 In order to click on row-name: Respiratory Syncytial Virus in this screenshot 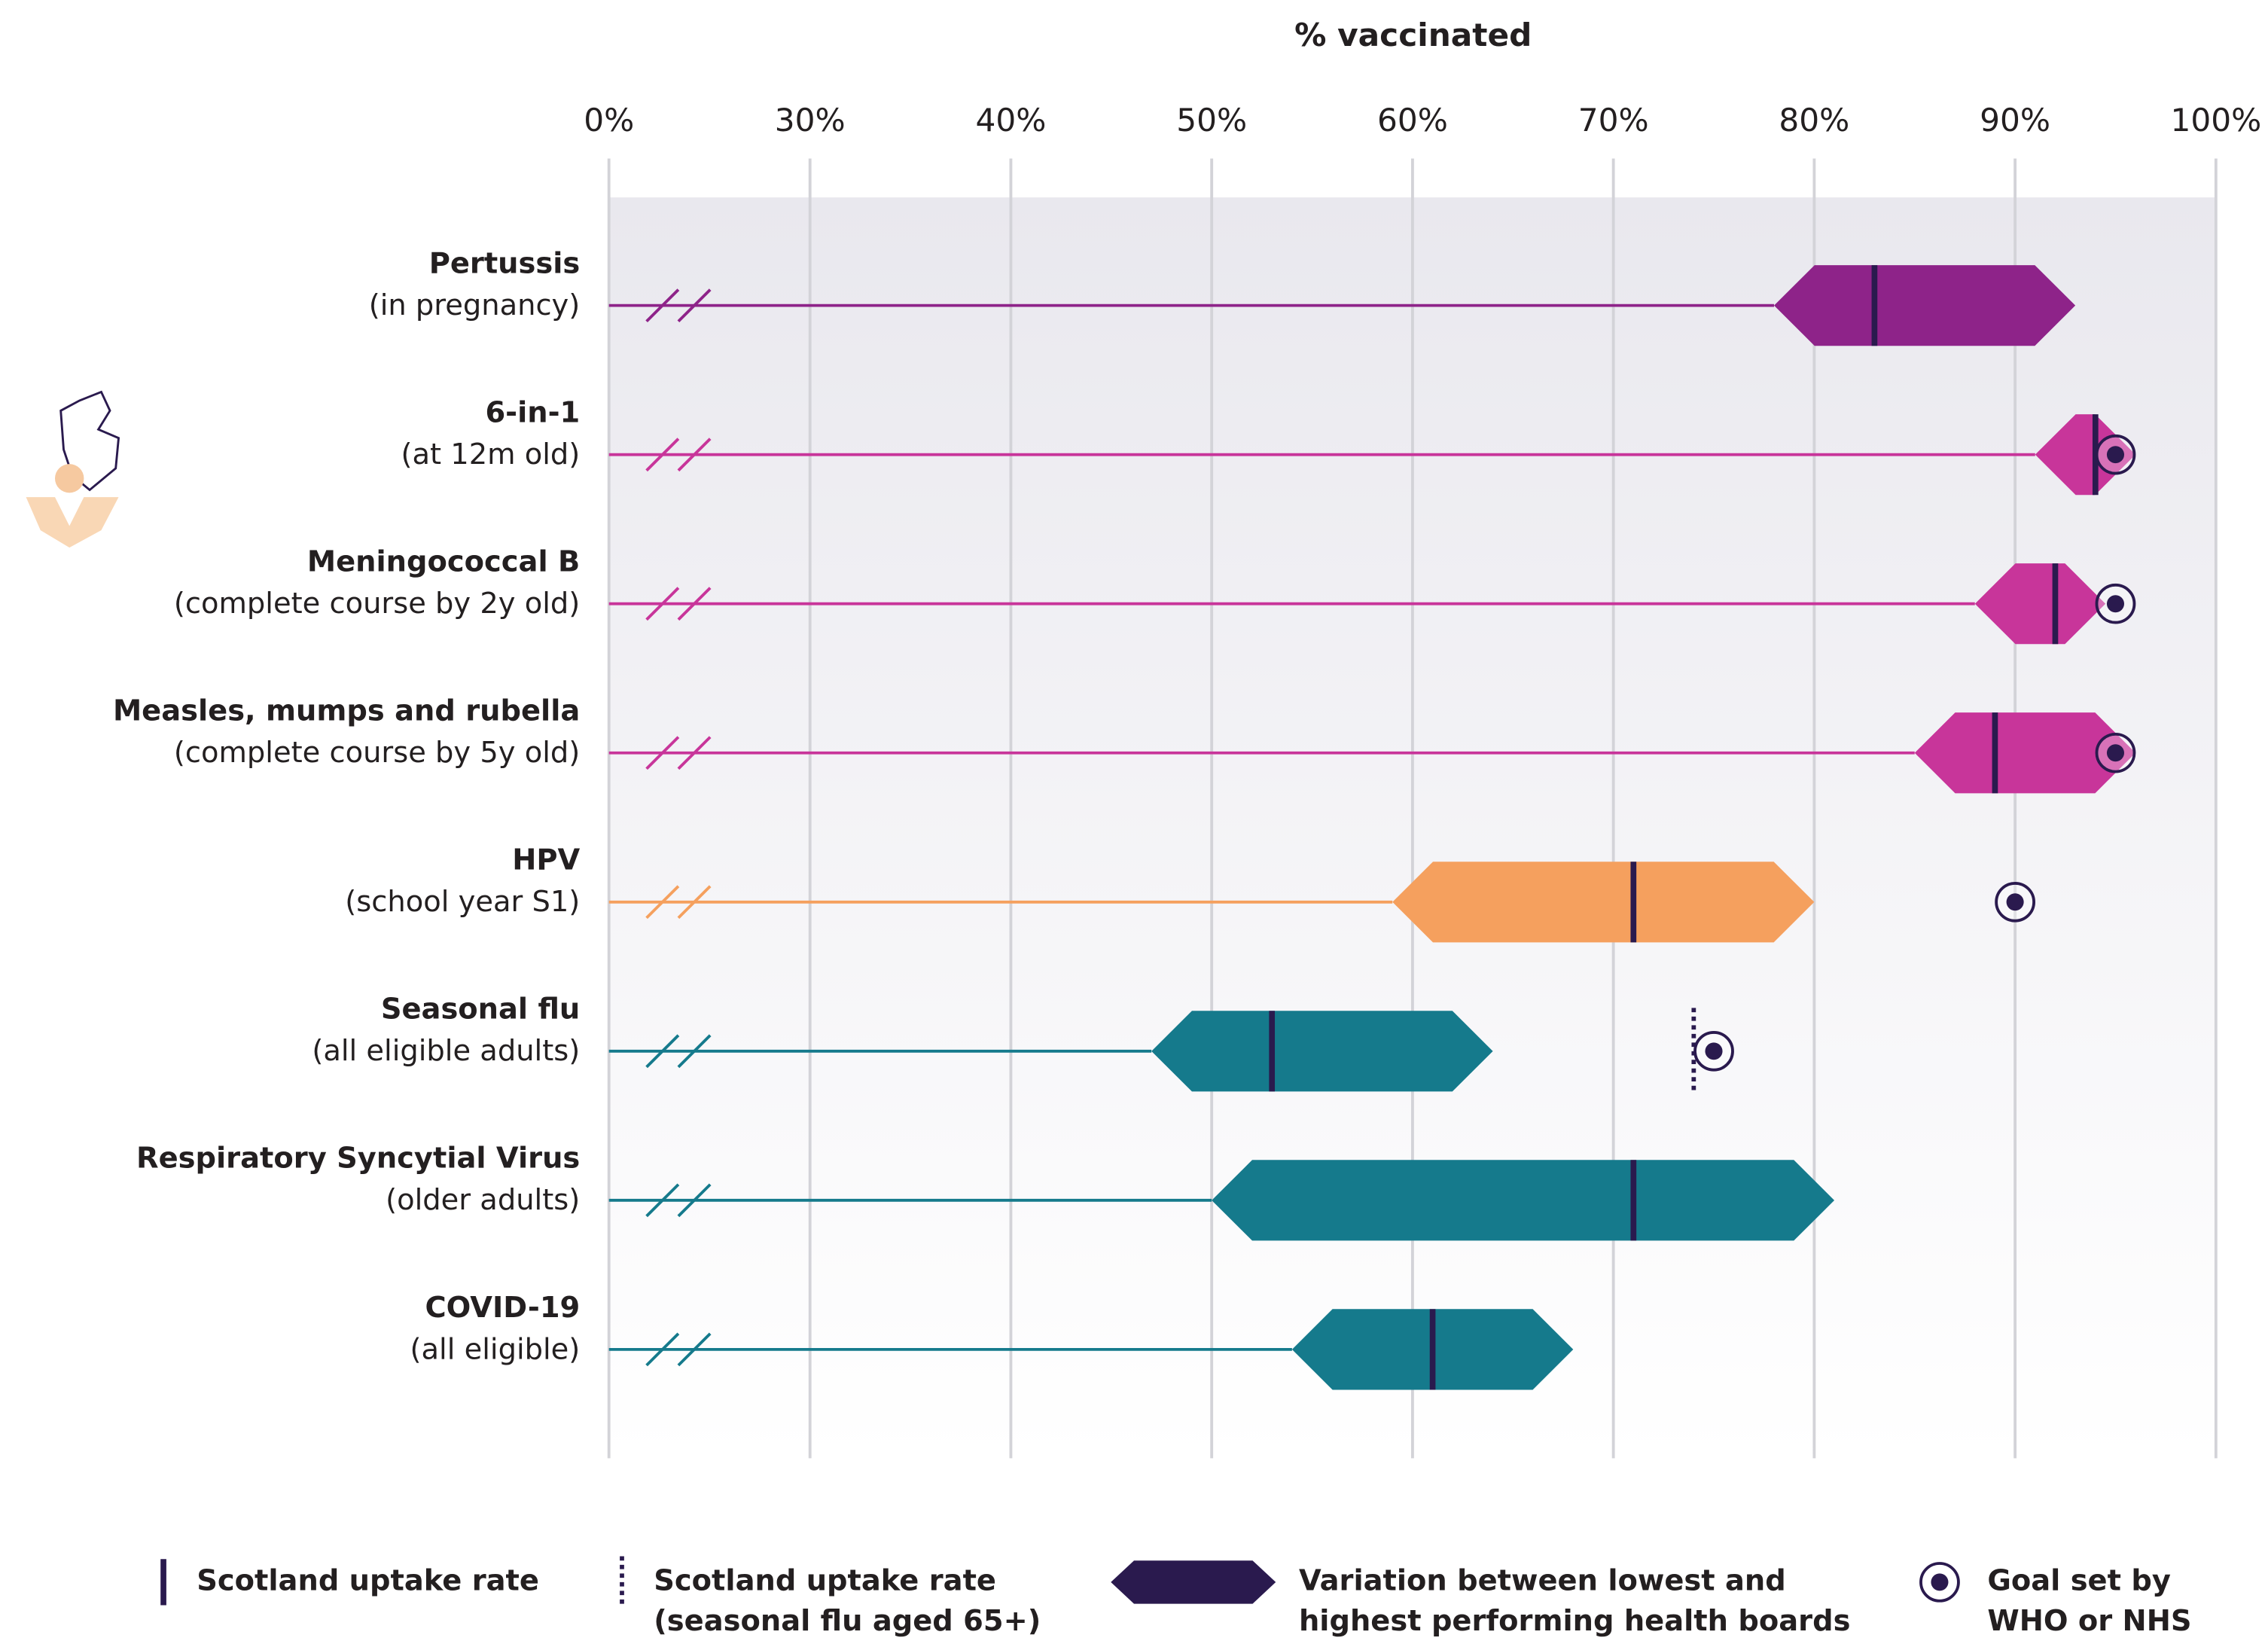, I will do `click(358, 1159)`.